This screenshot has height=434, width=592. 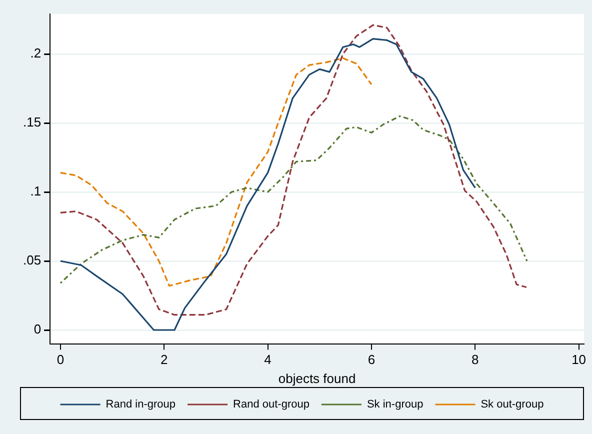 I want to click on x-axis-title: objects found, so click(x=317, y=378).